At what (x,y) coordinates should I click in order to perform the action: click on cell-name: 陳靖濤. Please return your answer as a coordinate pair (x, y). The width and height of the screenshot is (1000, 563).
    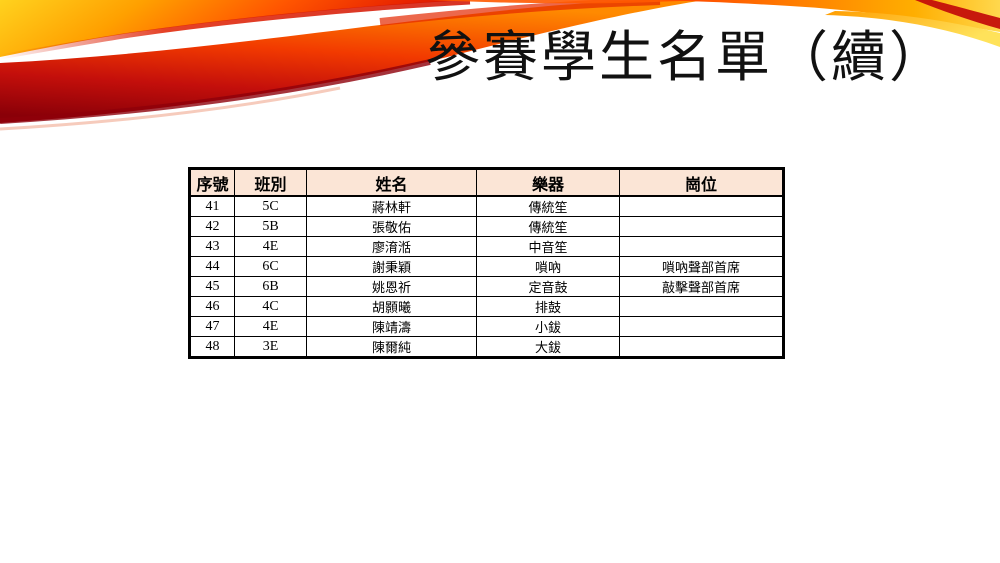
    Looking at the image, I should click on (391, 326).